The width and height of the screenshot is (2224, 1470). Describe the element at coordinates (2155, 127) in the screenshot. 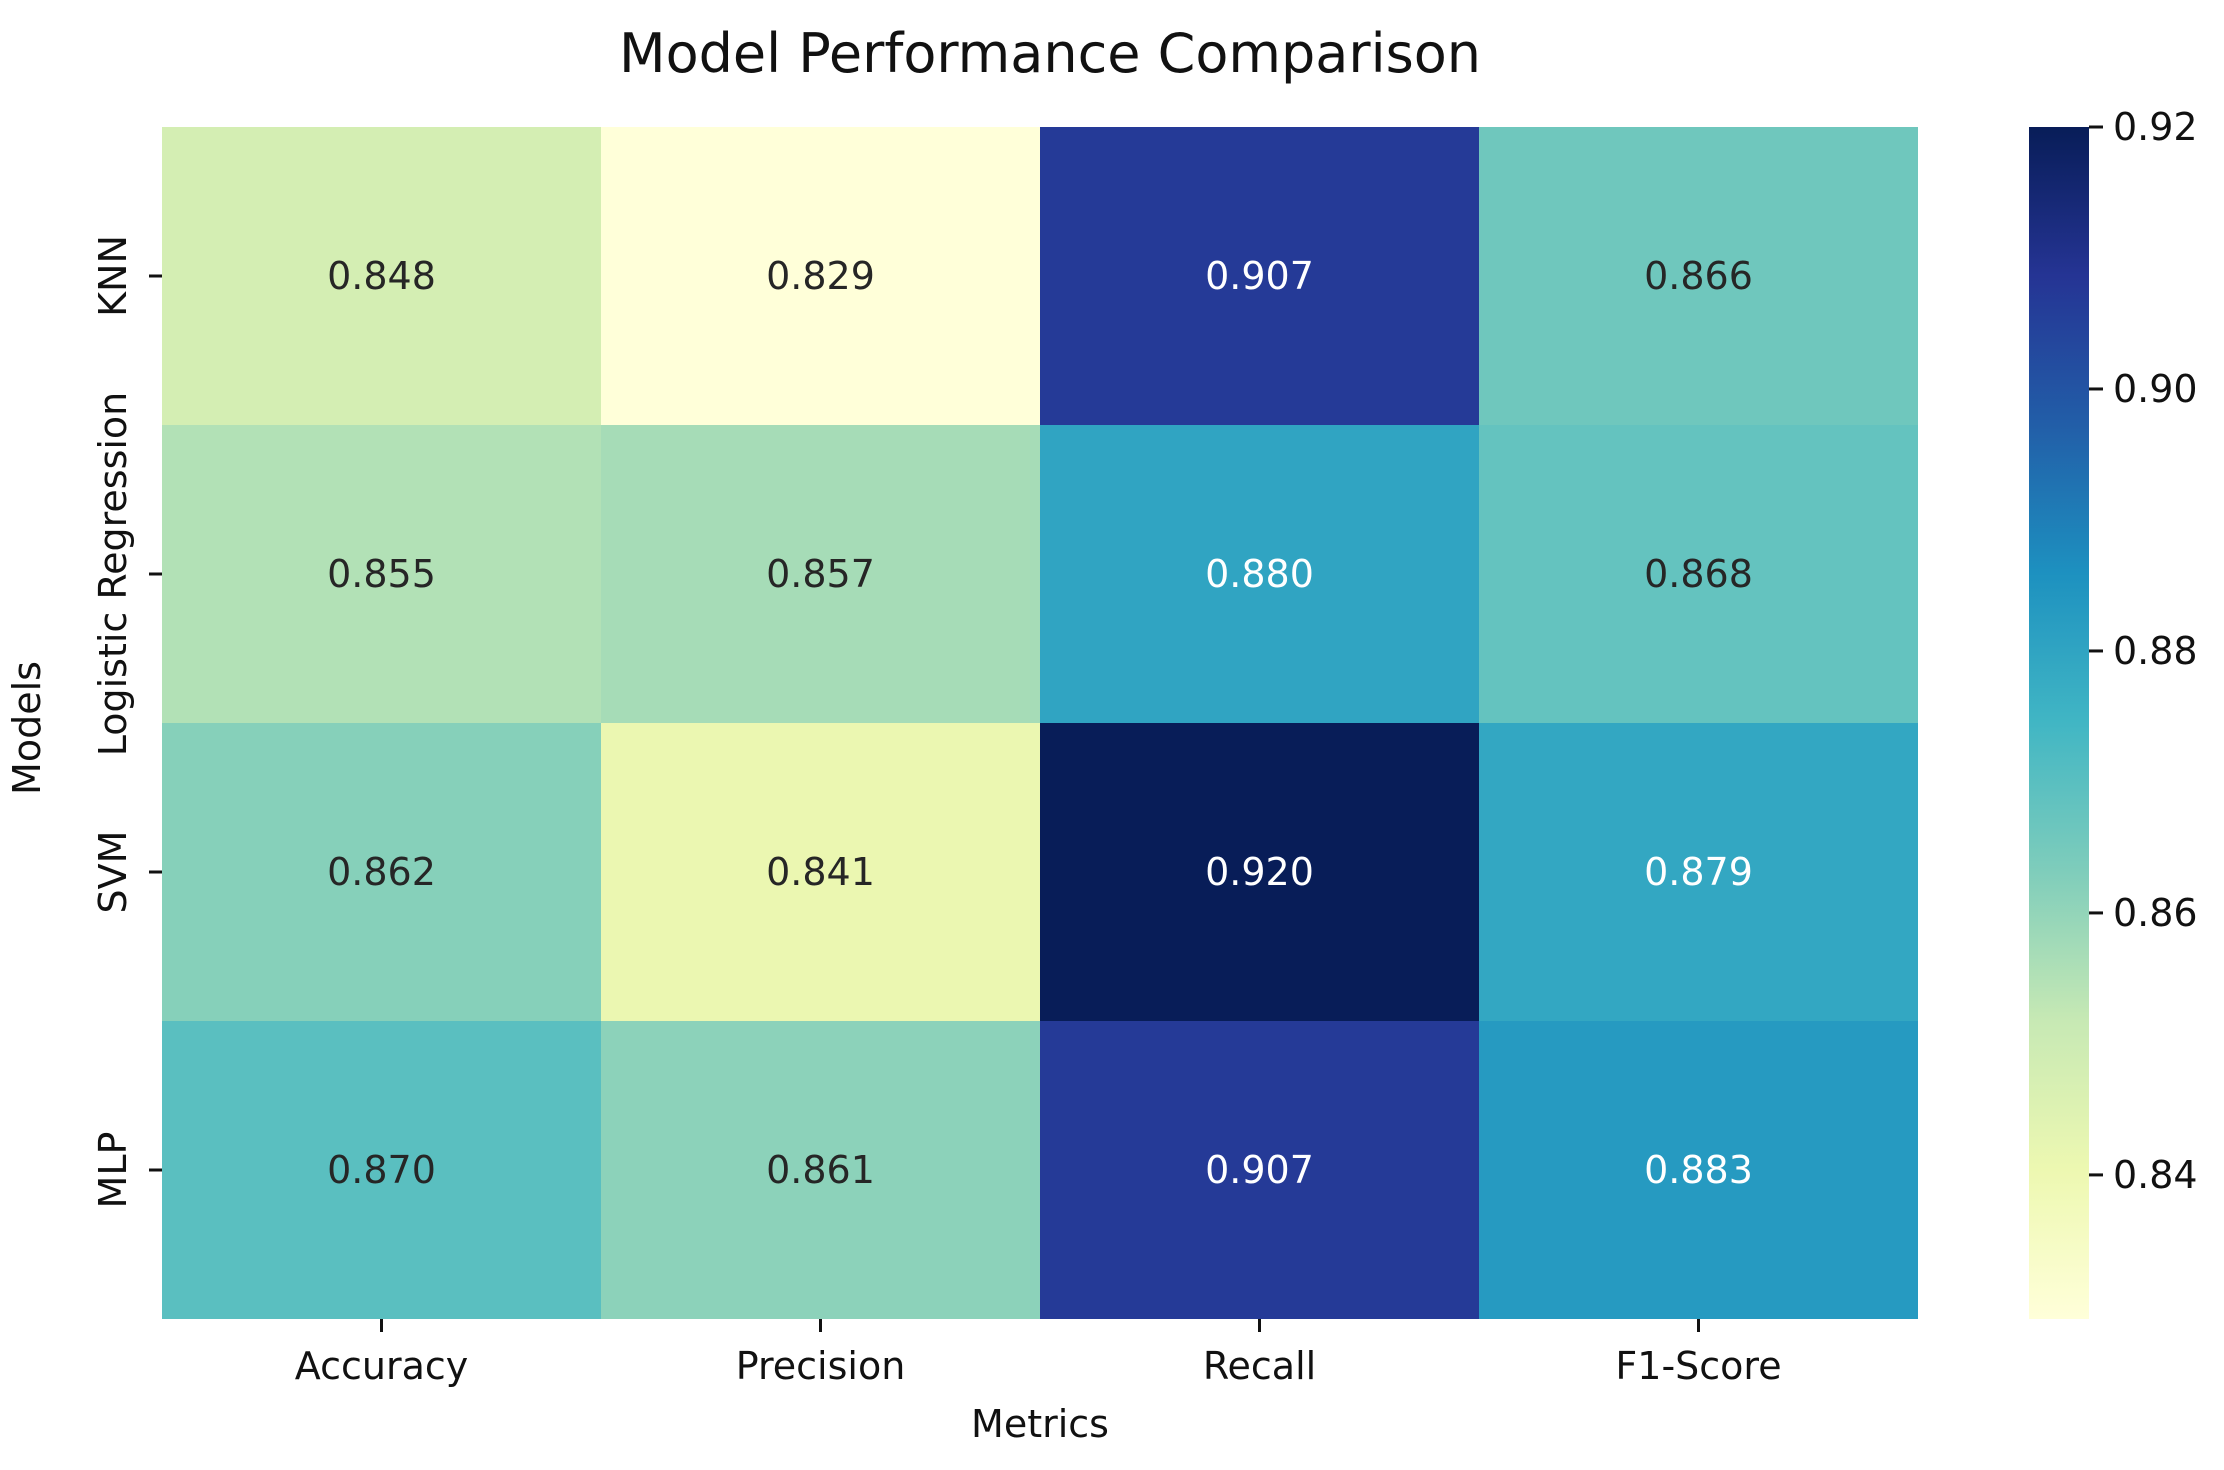

I see `colorbar-tick-label: 0.92` at that location.